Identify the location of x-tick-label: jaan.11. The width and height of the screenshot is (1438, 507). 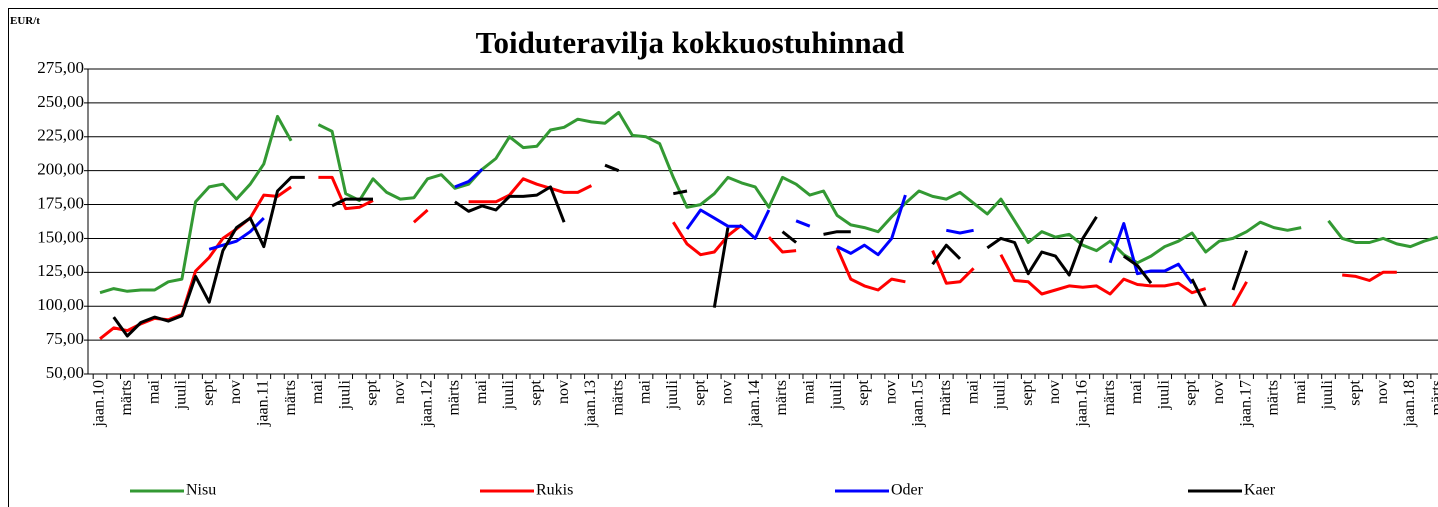
(262, 403).